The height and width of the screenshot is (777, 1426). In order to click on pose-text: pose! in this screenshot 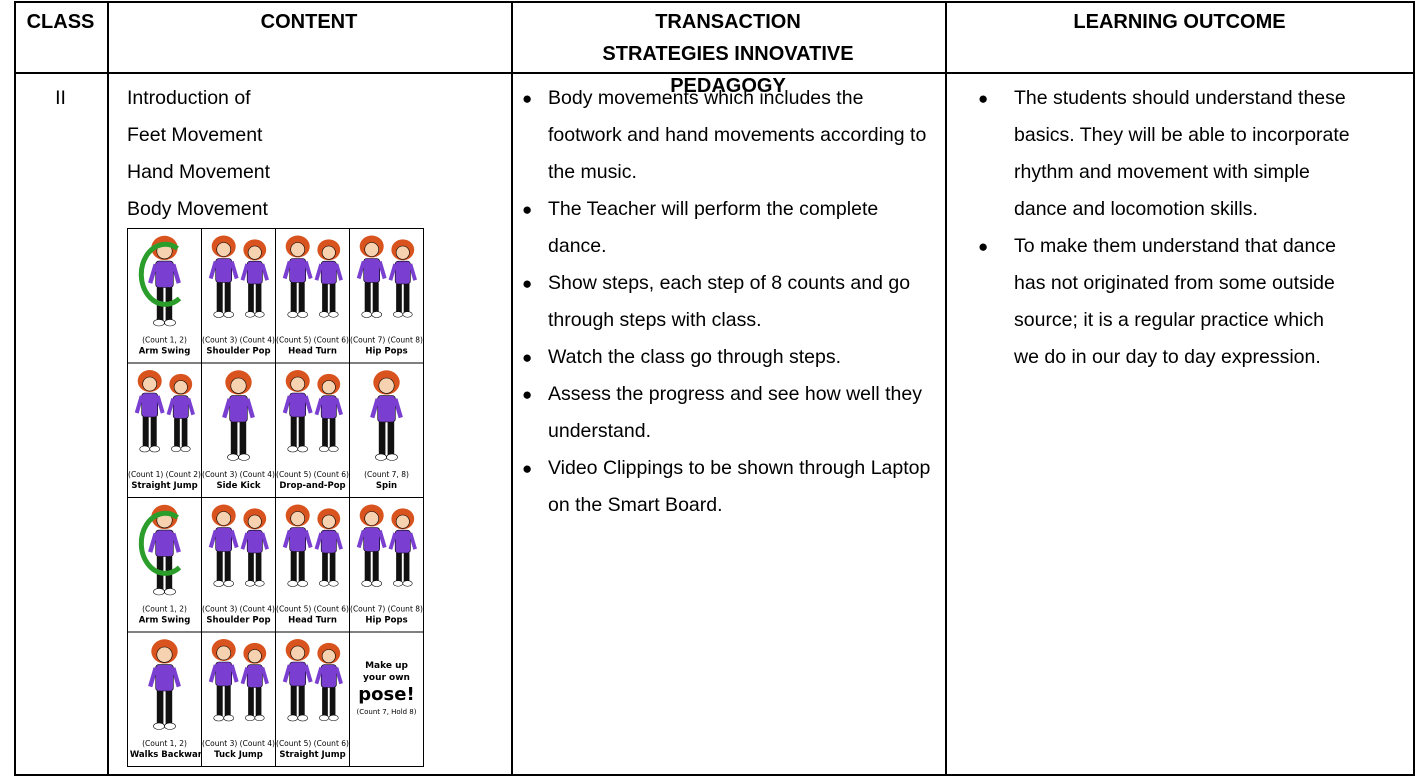, I will do `click(386, 694)`.